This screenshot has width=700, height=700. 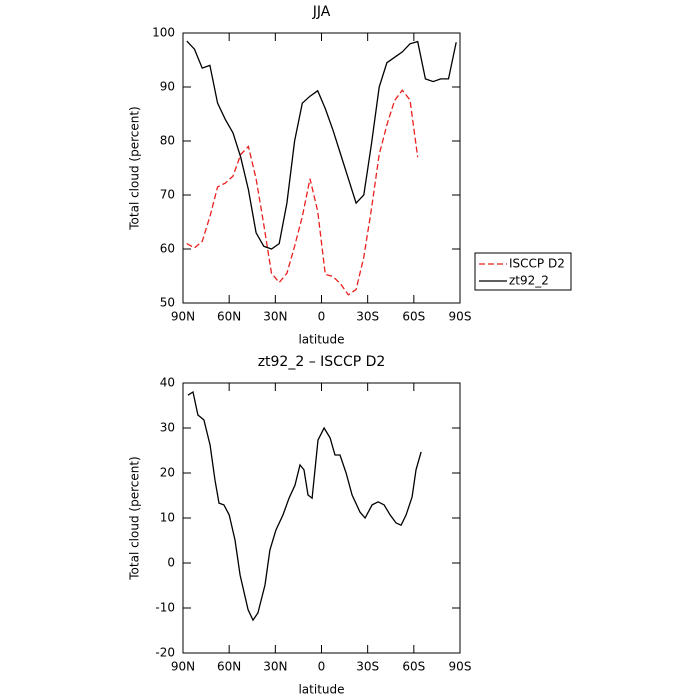 I want to click on y-tick-label: 30, so click(x=167, y=428).